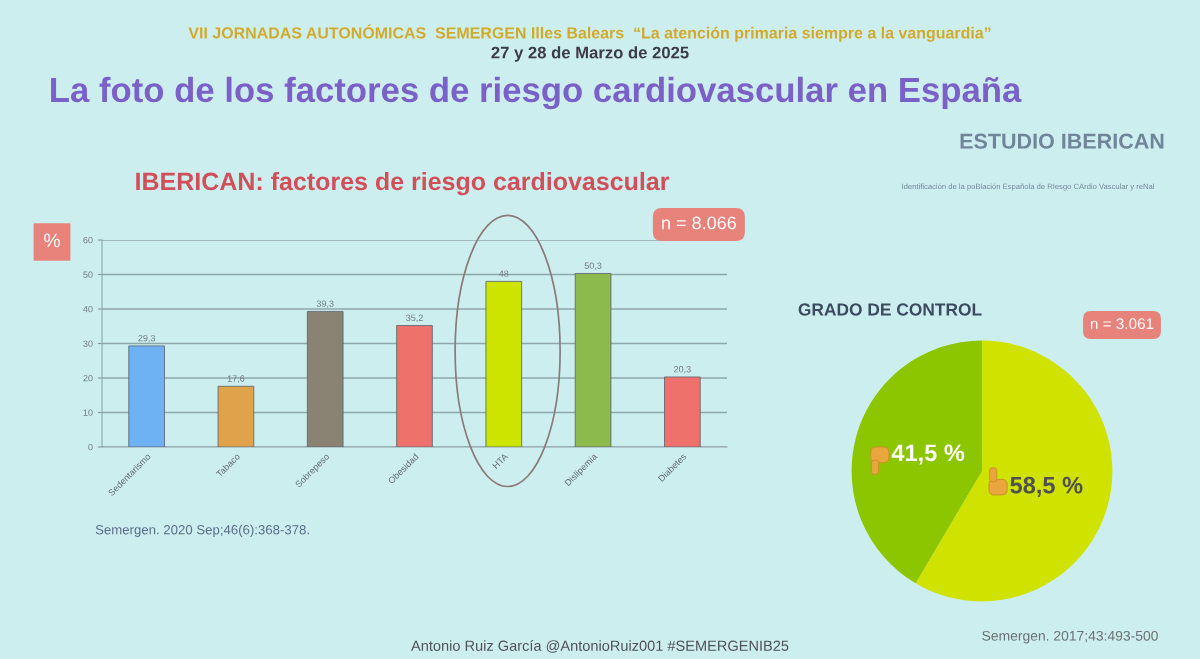 This screenshot has height=659, width=1200. What do you see at coordinates (503, 273) in the screenshot?
I see `data-label: 48` at bounding box center [503, 273].